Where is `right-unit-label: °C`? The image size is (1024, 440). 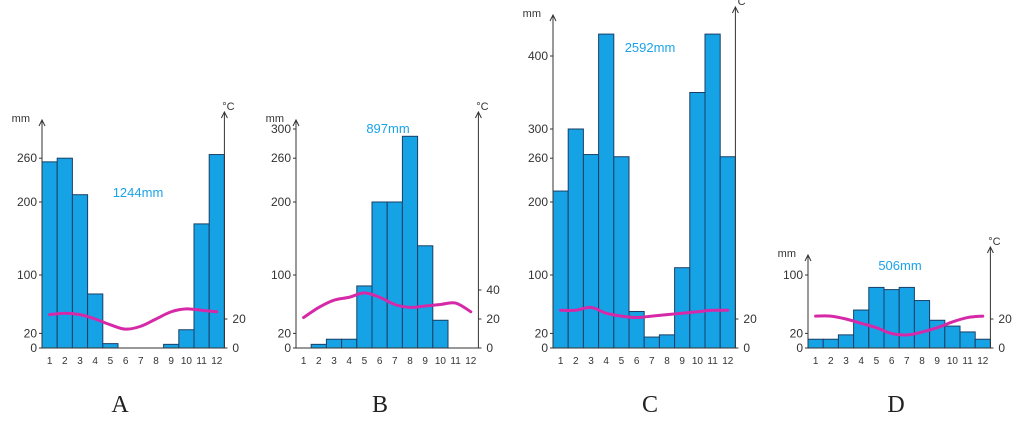 right-unit-label: °C is located at coordinates (739, 4).